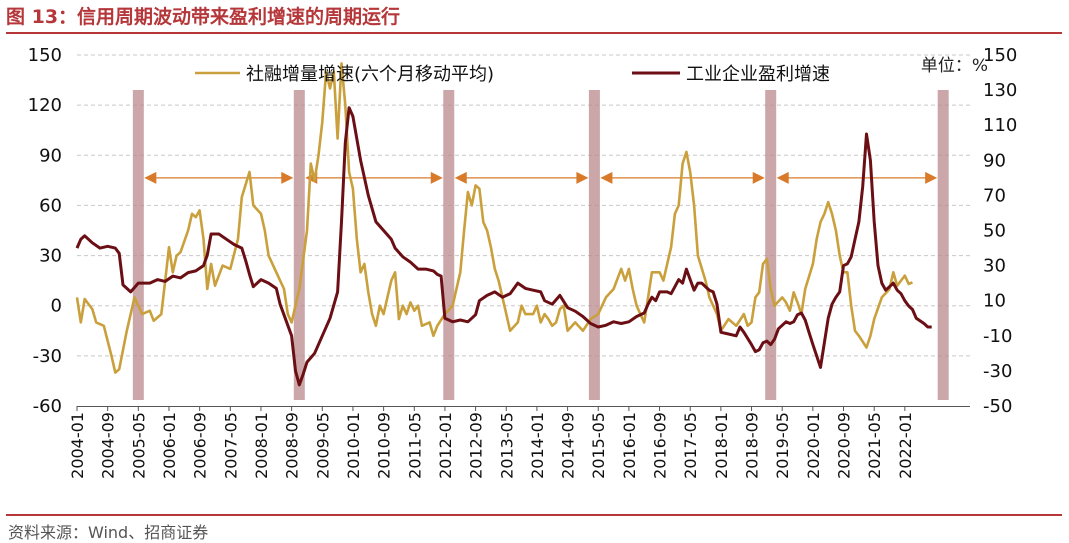  Describe the element at coordinates (534, 33) in the screenshot. I see `title-rule` at that location.